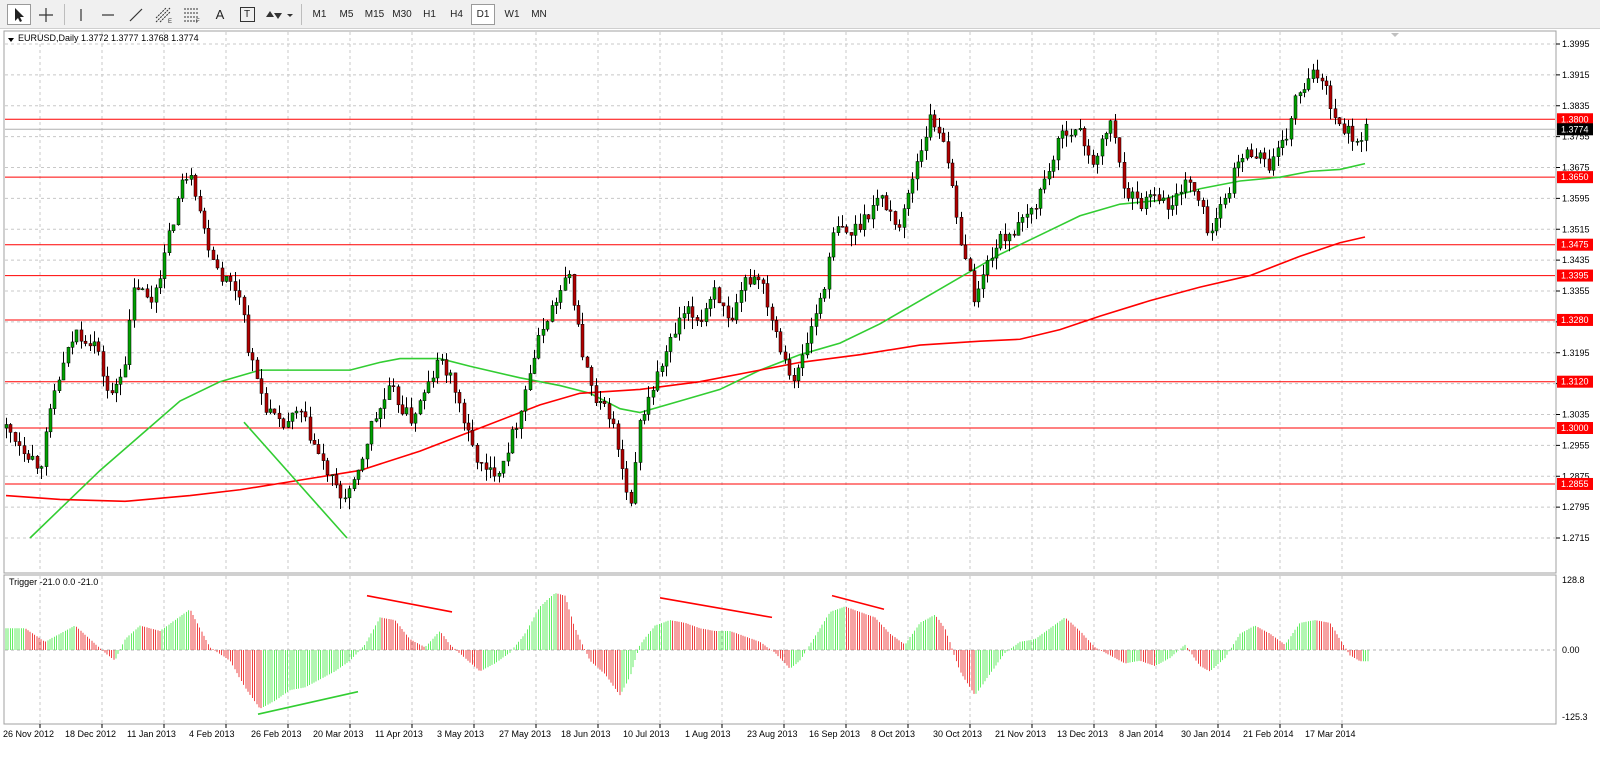  What do you see at coordinates (192, 14) in the screenshot?
I see `fibonacci-tool-button: F` at bounding box center [192, 14].